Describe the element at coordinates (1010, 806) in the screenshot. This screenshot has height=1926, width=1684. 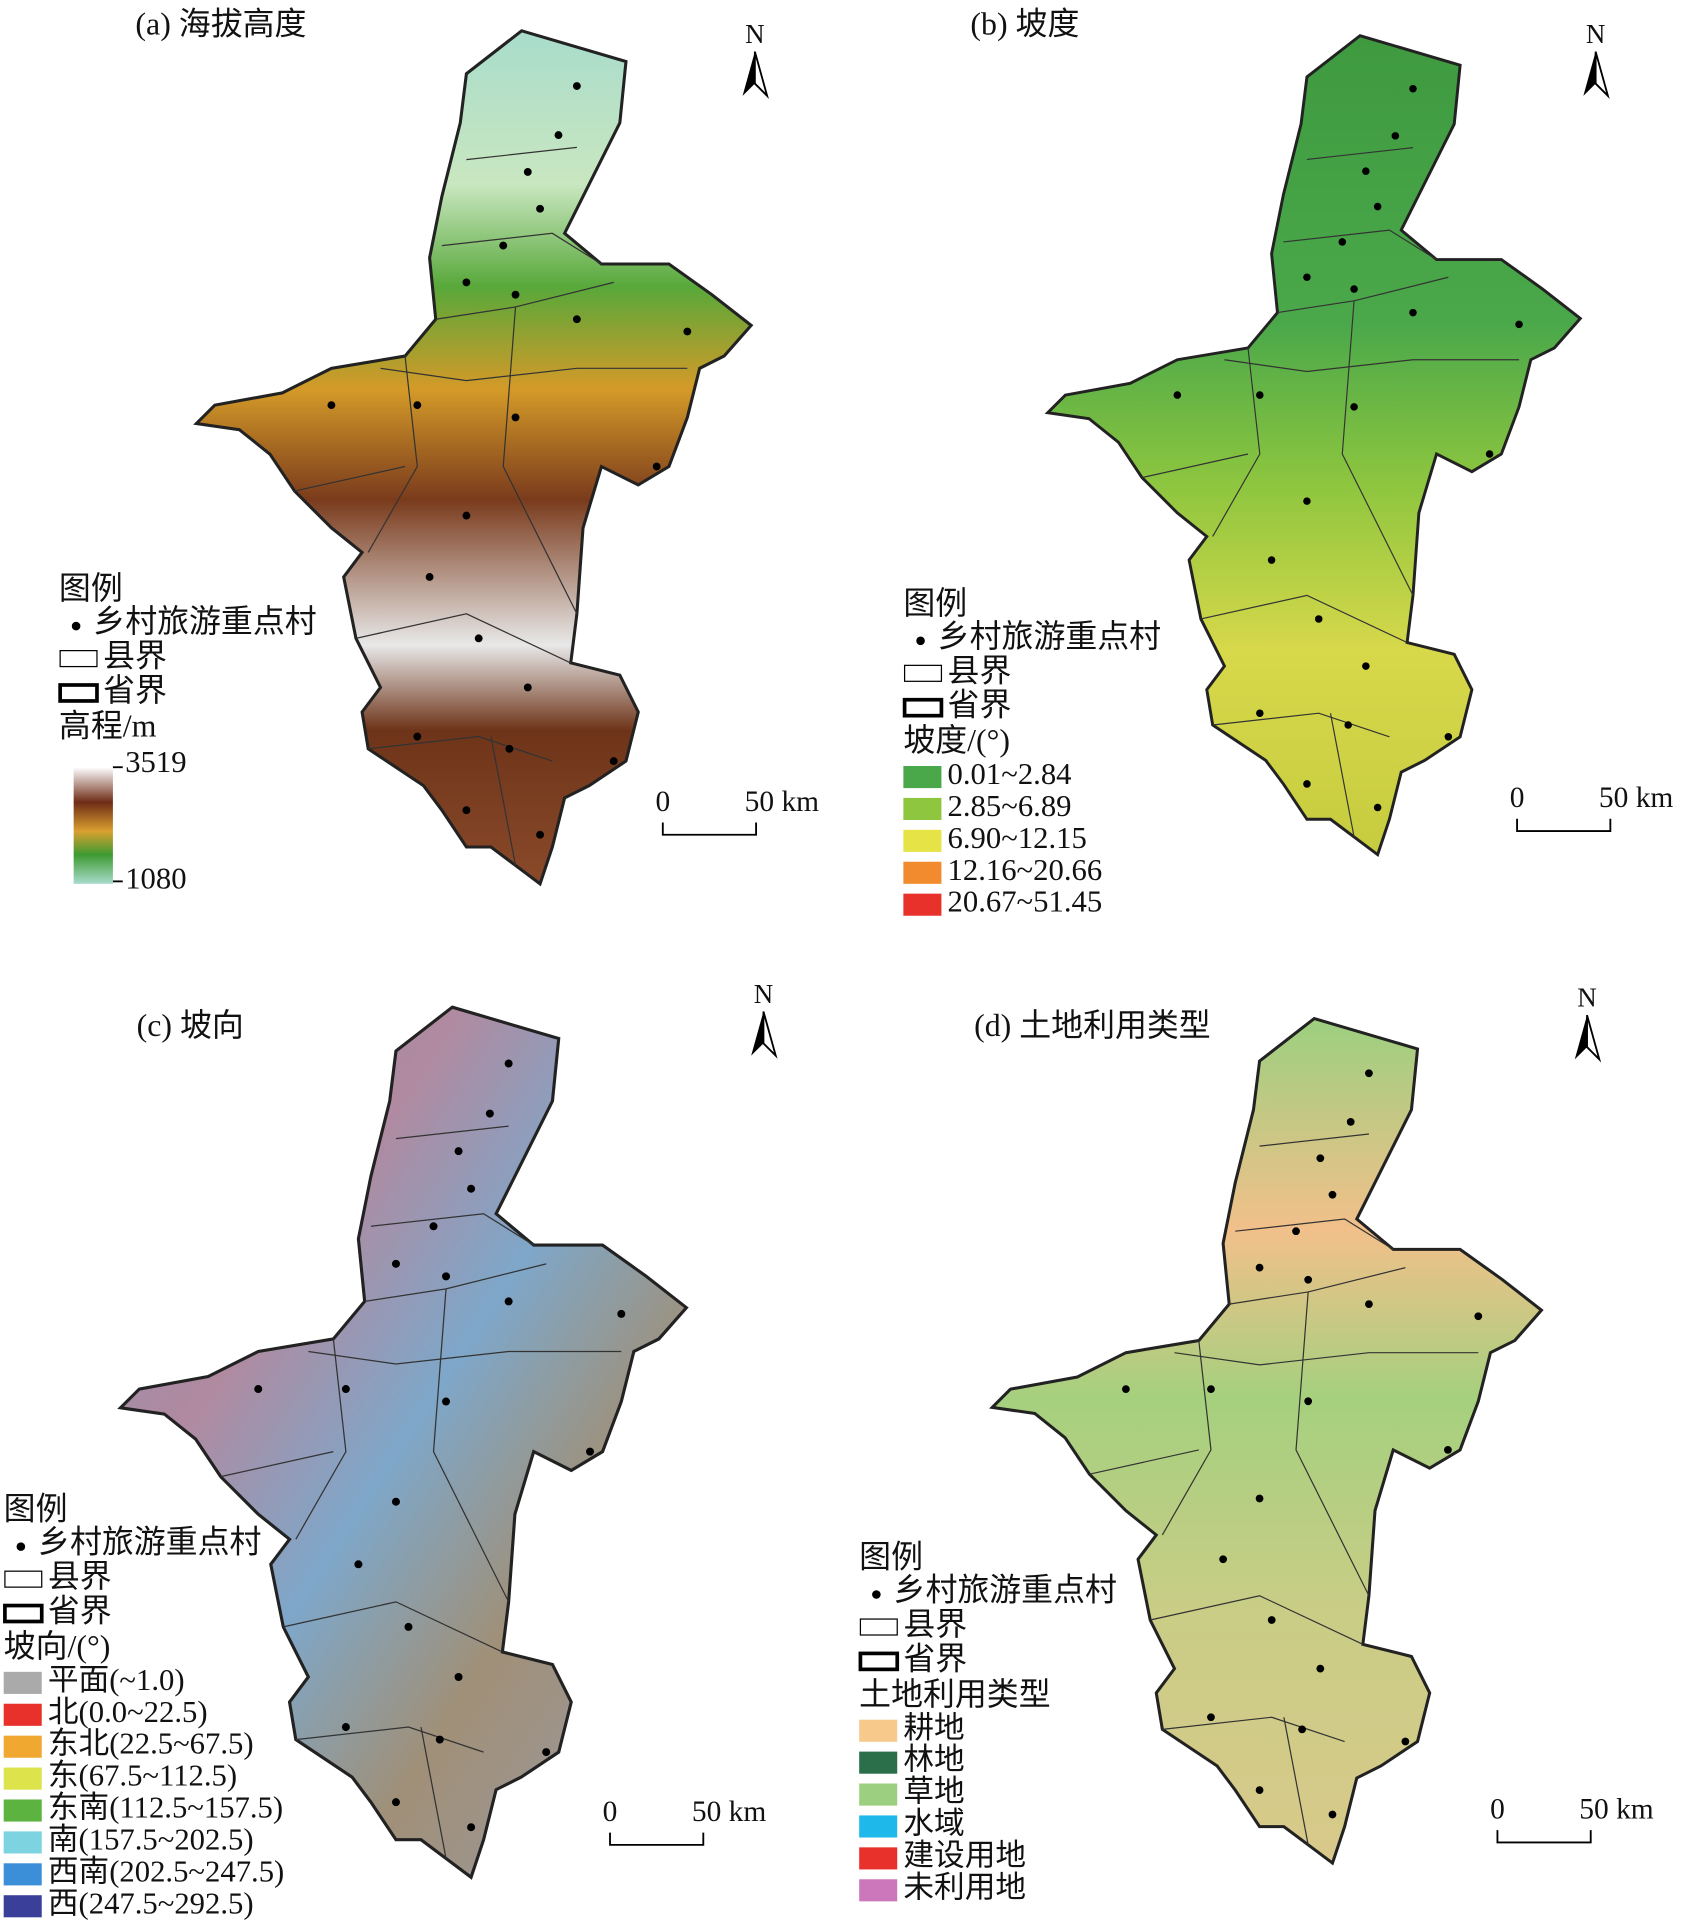
I see `legend-class: 2.85~6.89` at that location.